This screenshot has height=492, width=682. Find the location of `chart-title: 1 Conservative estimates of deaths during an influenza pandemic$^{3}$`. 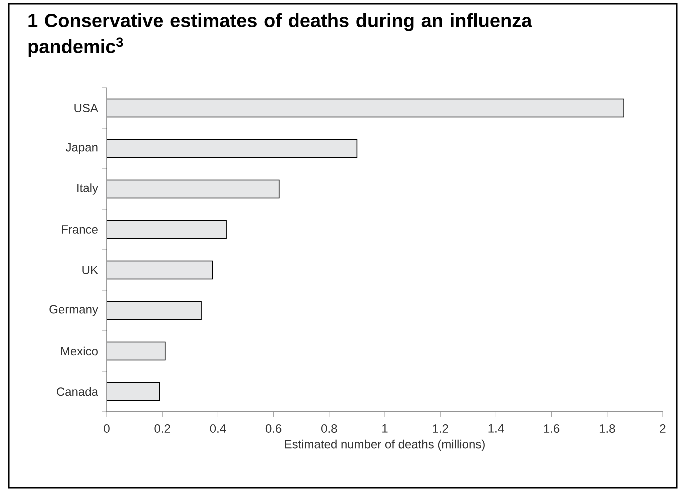

chart-title: 1 Conservative estimates of deaths during an influenza pandemic$^{3}$ is located at coordinates (280, 36).